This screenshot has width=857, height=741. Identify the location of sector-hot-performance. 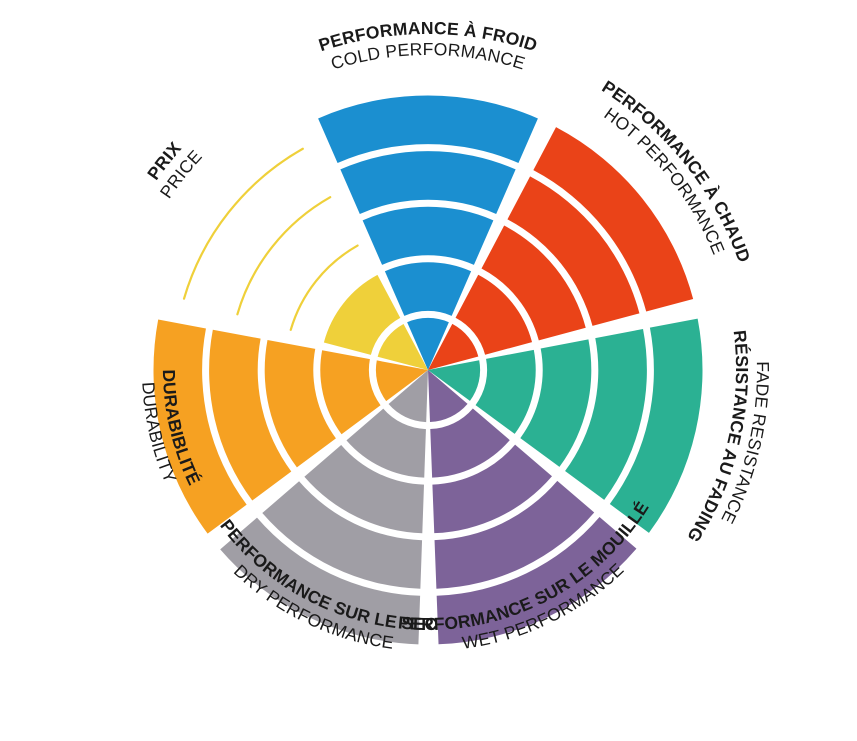
(561, 248).